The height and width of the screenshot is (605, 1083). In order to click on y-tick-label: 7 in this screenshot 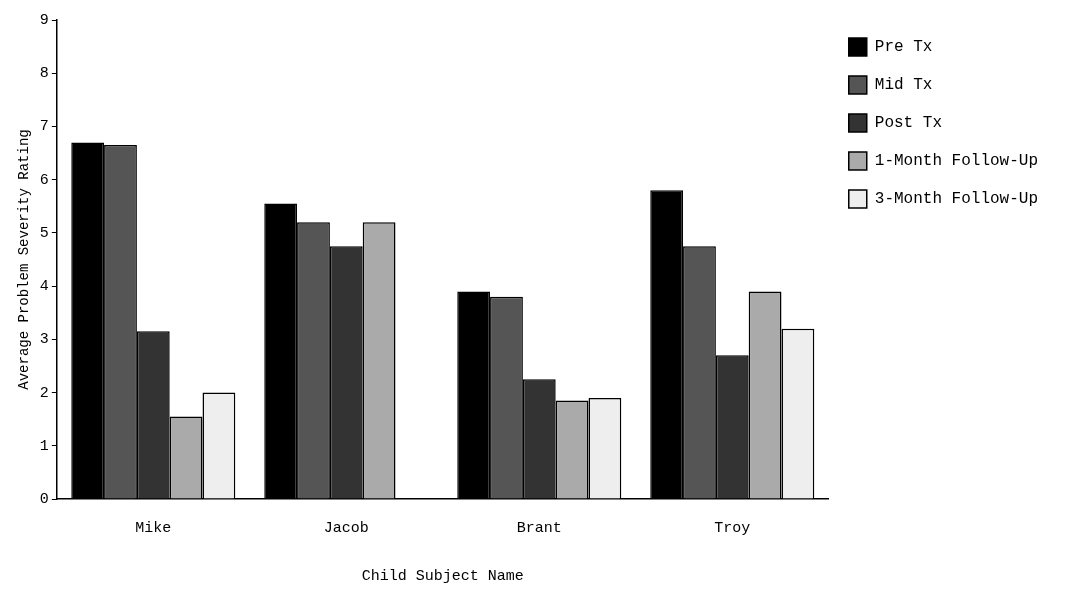, I will do `click(44, 127)`.